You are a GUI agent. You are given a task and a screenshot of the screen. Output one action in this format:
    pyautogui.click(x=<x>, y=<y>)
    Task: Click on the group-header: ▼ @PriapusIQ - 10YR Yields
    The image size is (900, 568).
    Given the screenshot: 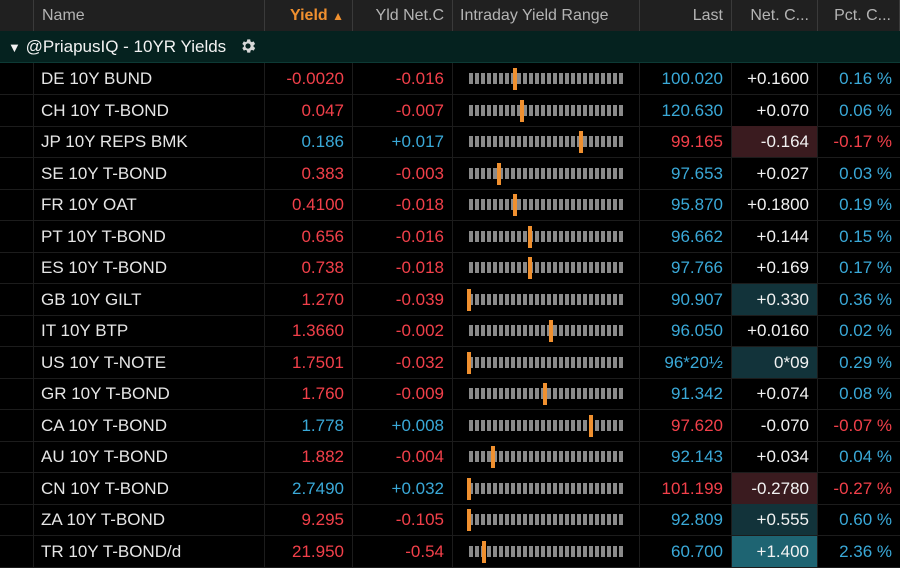 What is the action you would take?
    pyautogui.click(x=450, y=47)
    